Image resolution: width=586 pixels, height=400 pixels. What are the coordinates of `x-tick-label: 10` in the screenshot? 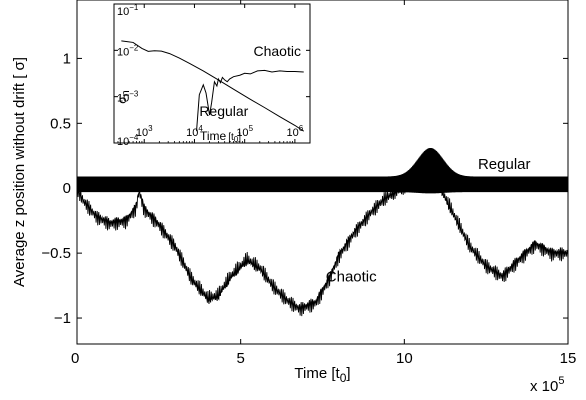 It's located at (404, 358).